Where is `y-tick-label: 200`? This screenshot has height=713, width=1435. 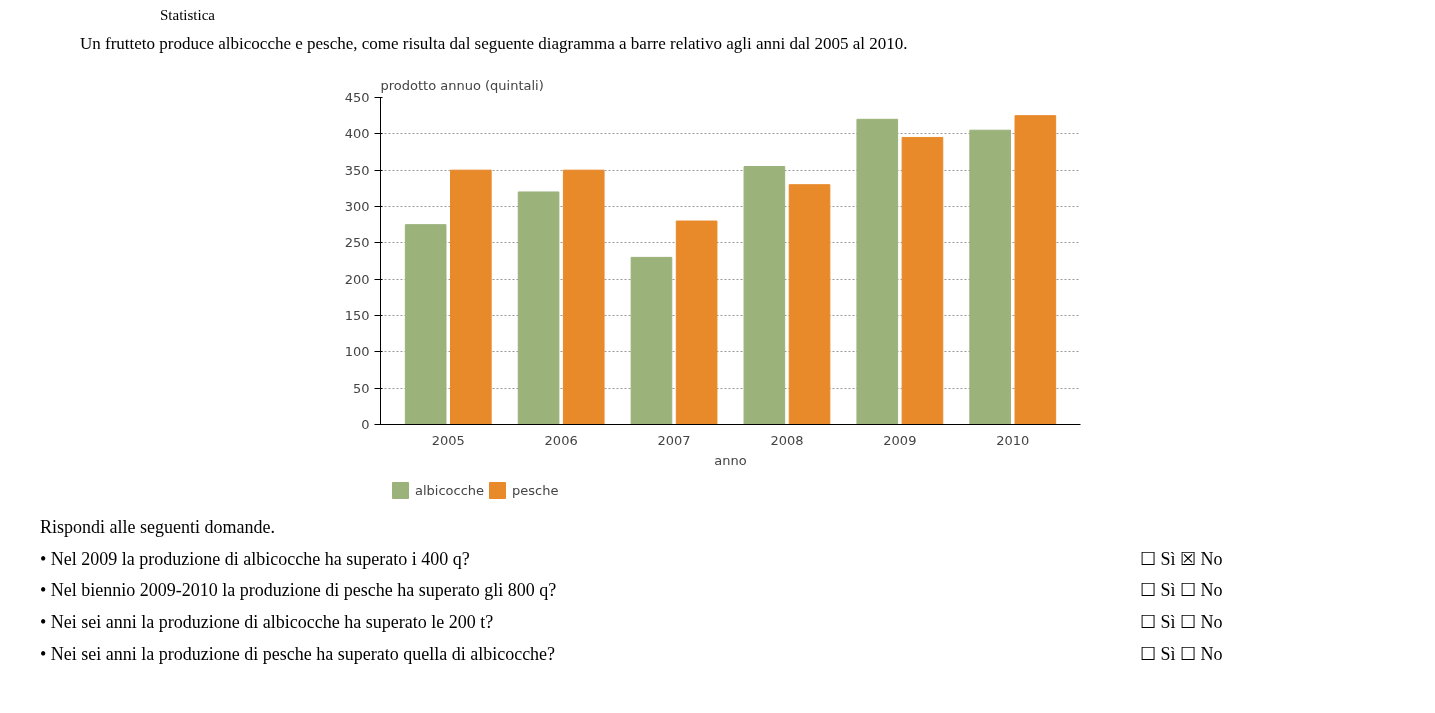
y-tick-label: 200 is located at coordinates (357, 279).